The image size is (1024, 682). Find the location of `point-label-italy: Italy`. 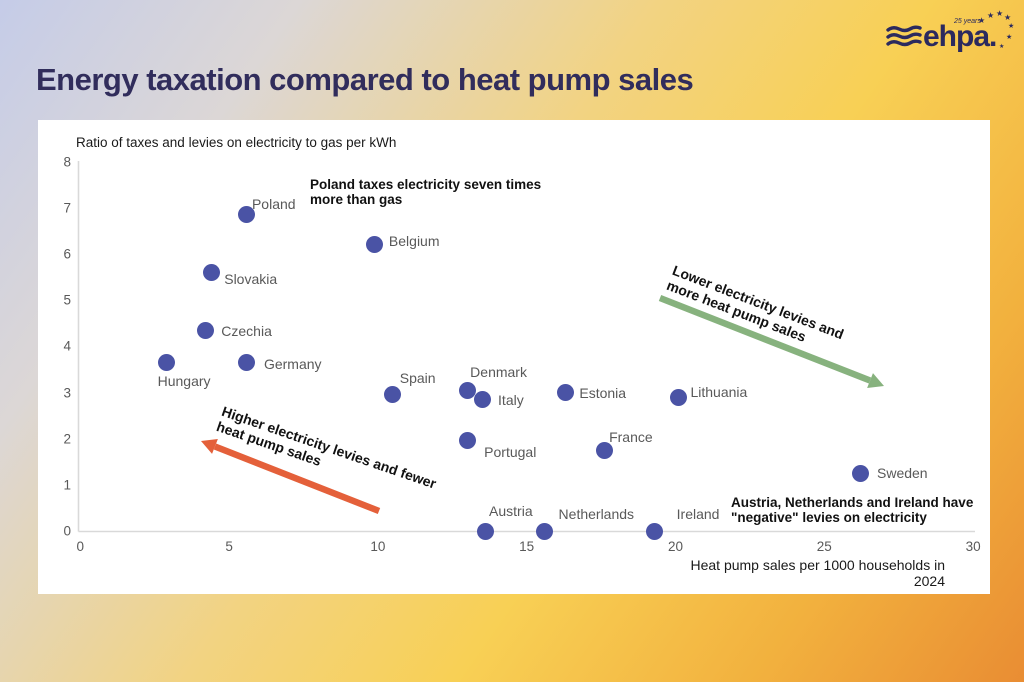

point-label-italy: Italy is located at coordinates (511, 400).